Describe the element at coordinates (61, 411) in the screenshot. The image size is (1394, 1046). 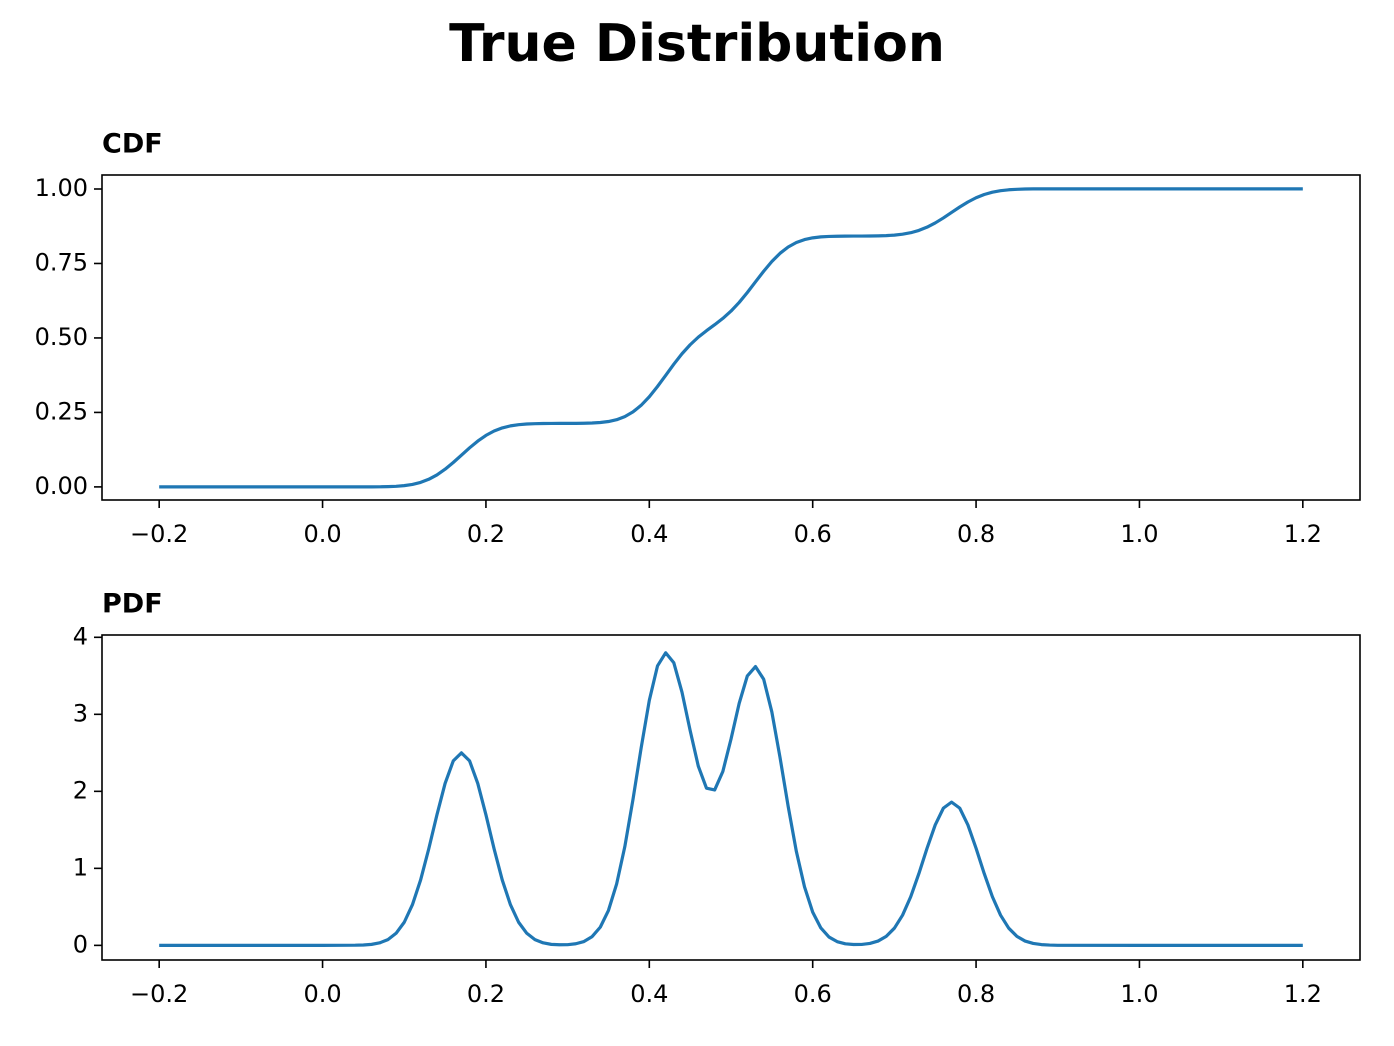
I see `y-tick-label: 0.25` at that location.